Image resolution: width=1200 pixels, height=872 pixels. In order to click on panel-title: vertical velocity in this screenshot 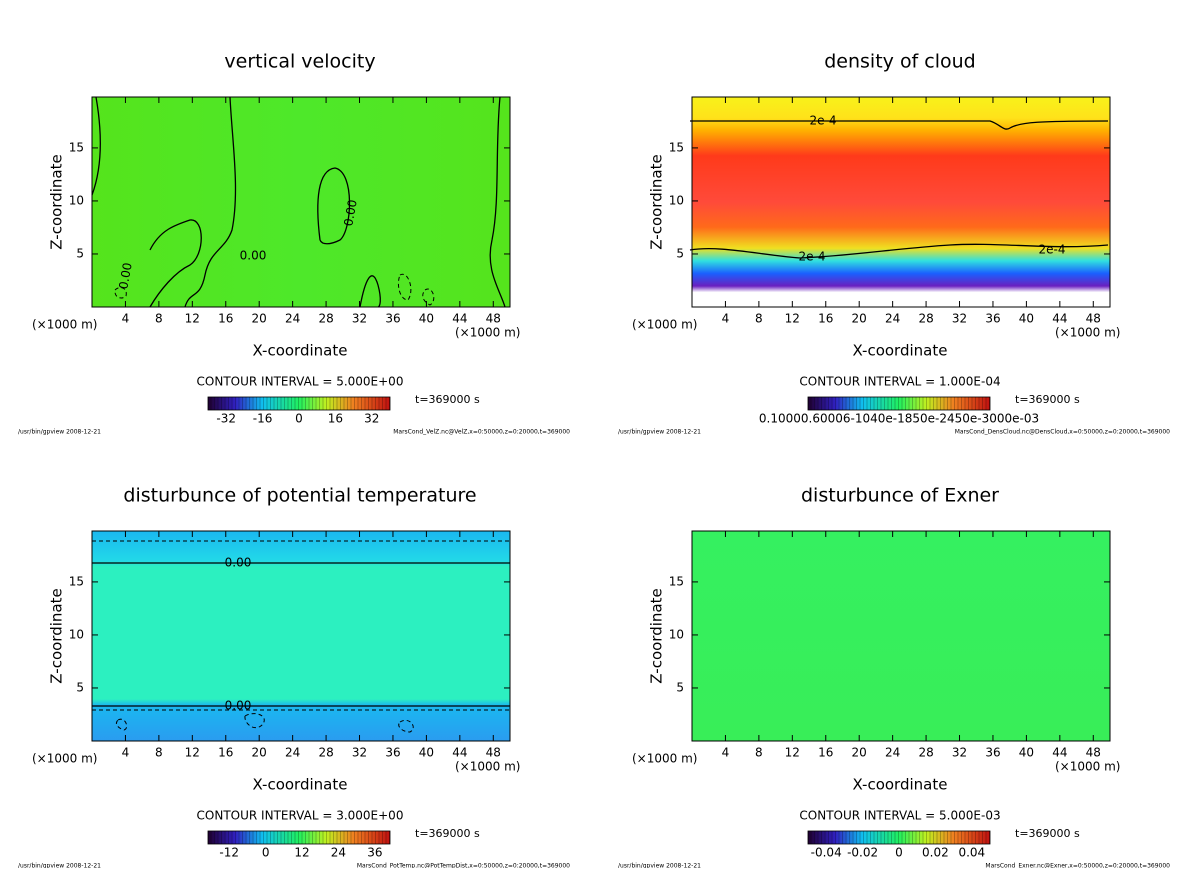, I will do `click(299, 62)`.